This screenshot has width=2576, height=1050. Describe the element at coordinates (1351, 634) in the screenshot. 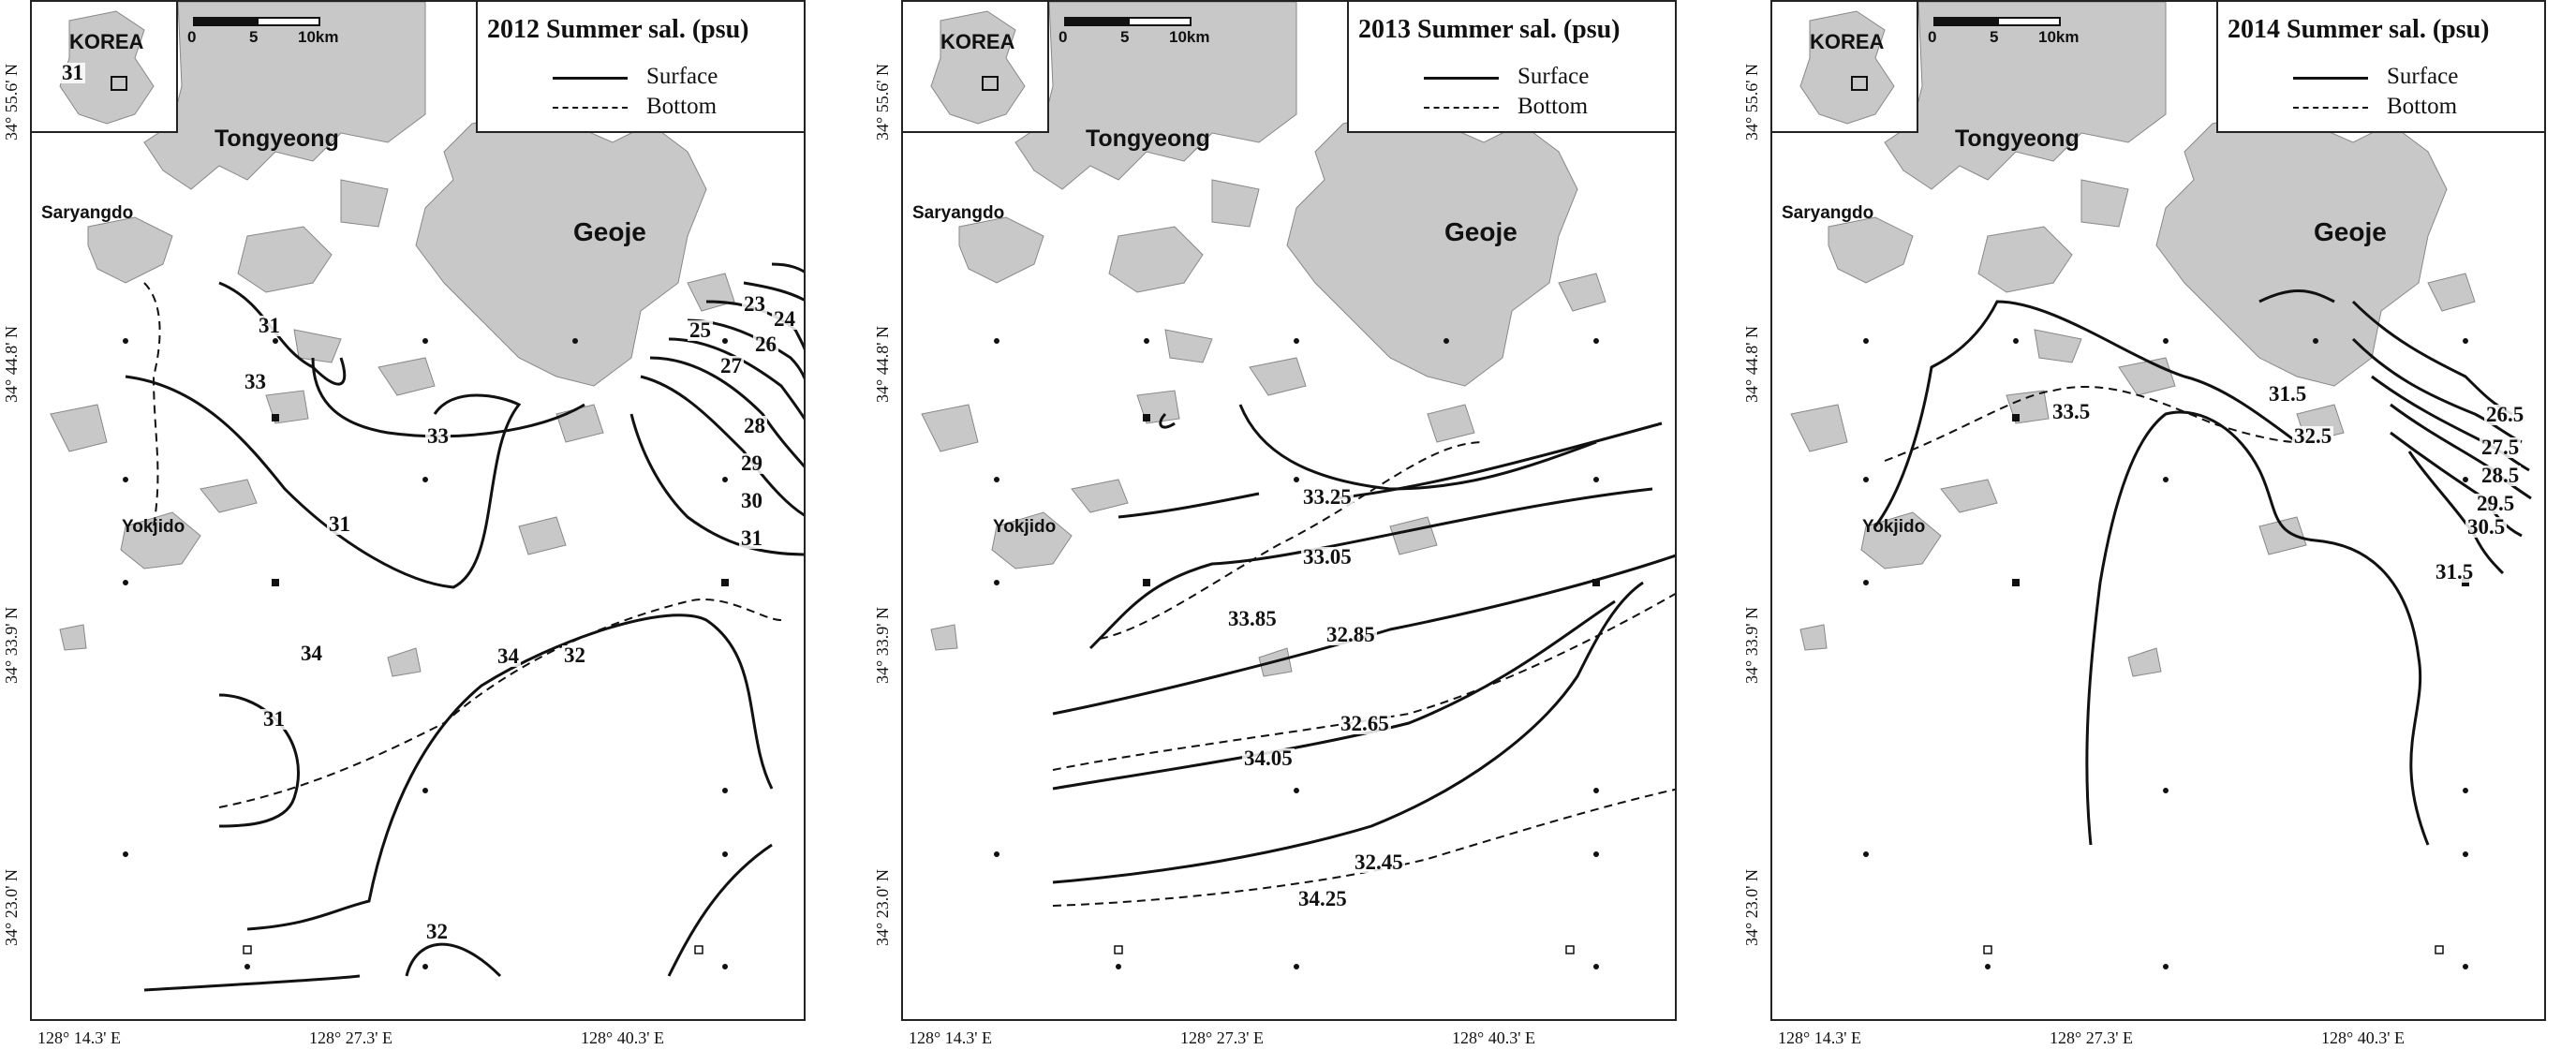

I see `contour-label: 32.85` at that location.